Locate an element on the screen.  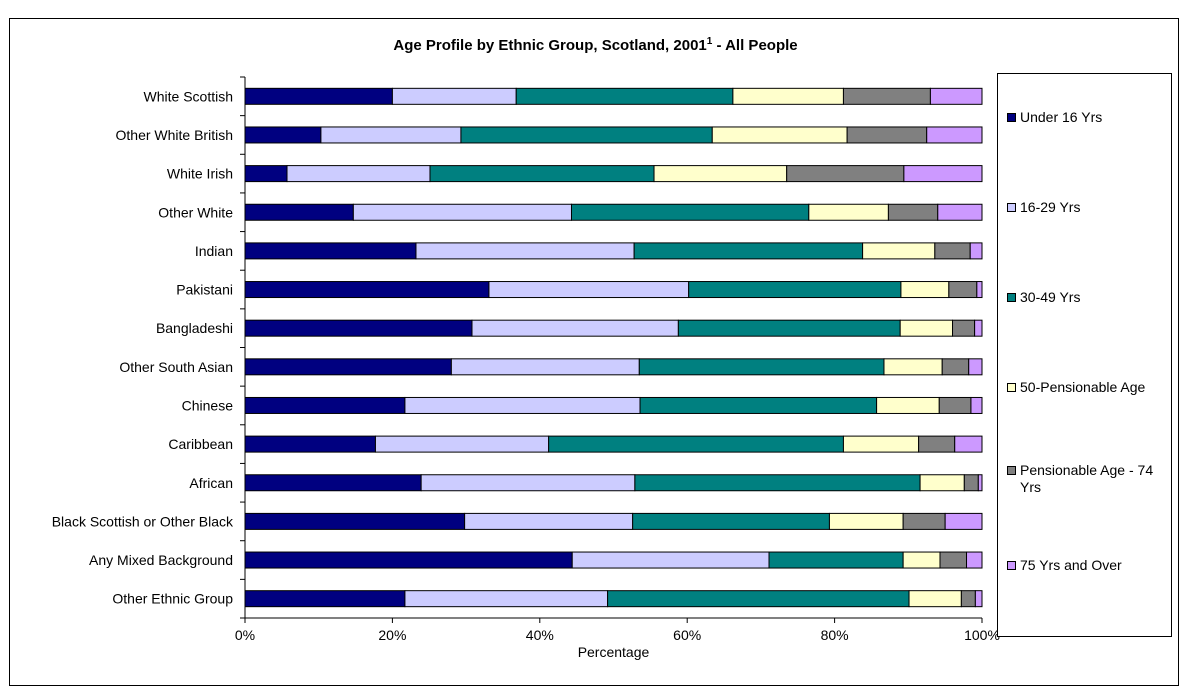
x-tick-label: 80% is located at coordinates (835, 635).